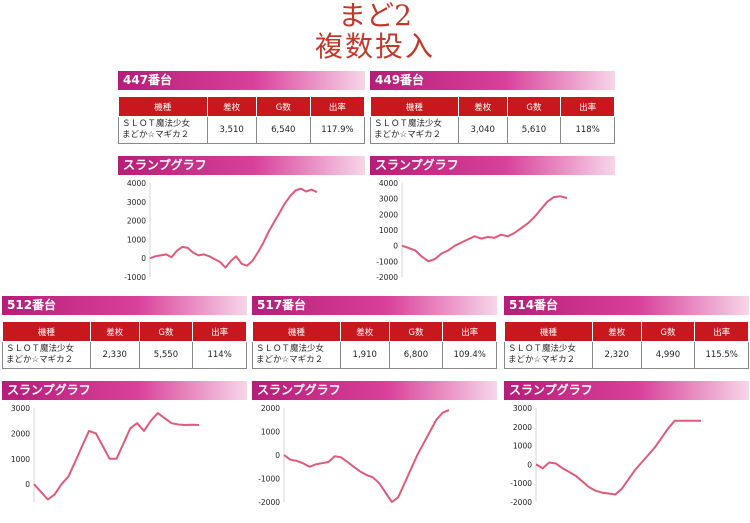 This screenshot has height=523, width=750. What do you see at coordinates (534, 130) in the screenshot?
I see `games-cell: 5,610` at bounding box center [534, 130].